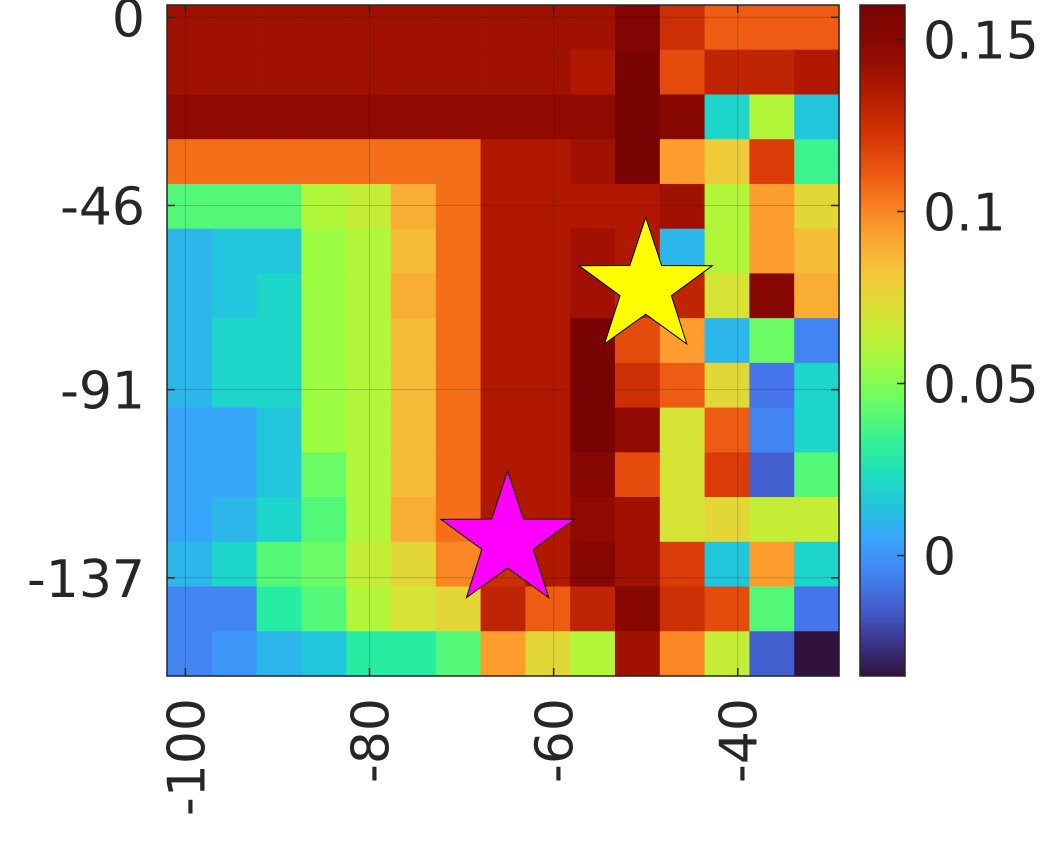 This screenshot has width=1052, height=845. I want to click on markers, so click(576, 407).